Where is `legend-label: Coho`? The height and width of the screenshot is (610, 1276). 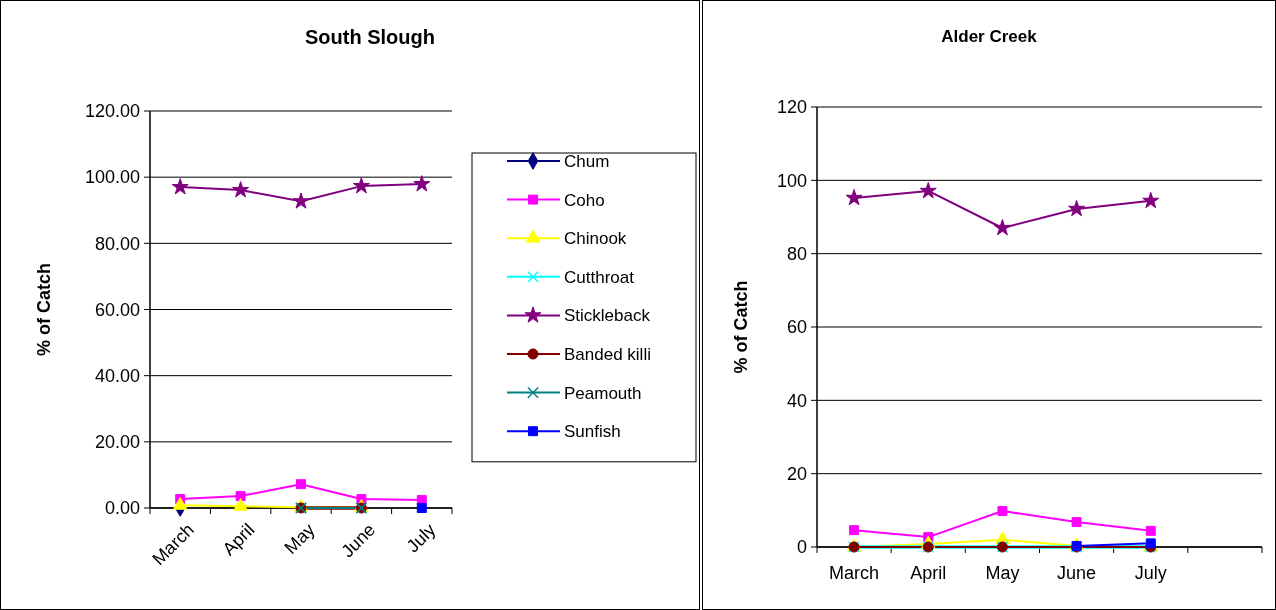
legend-label: Coho is located at coordinates (584, 200).